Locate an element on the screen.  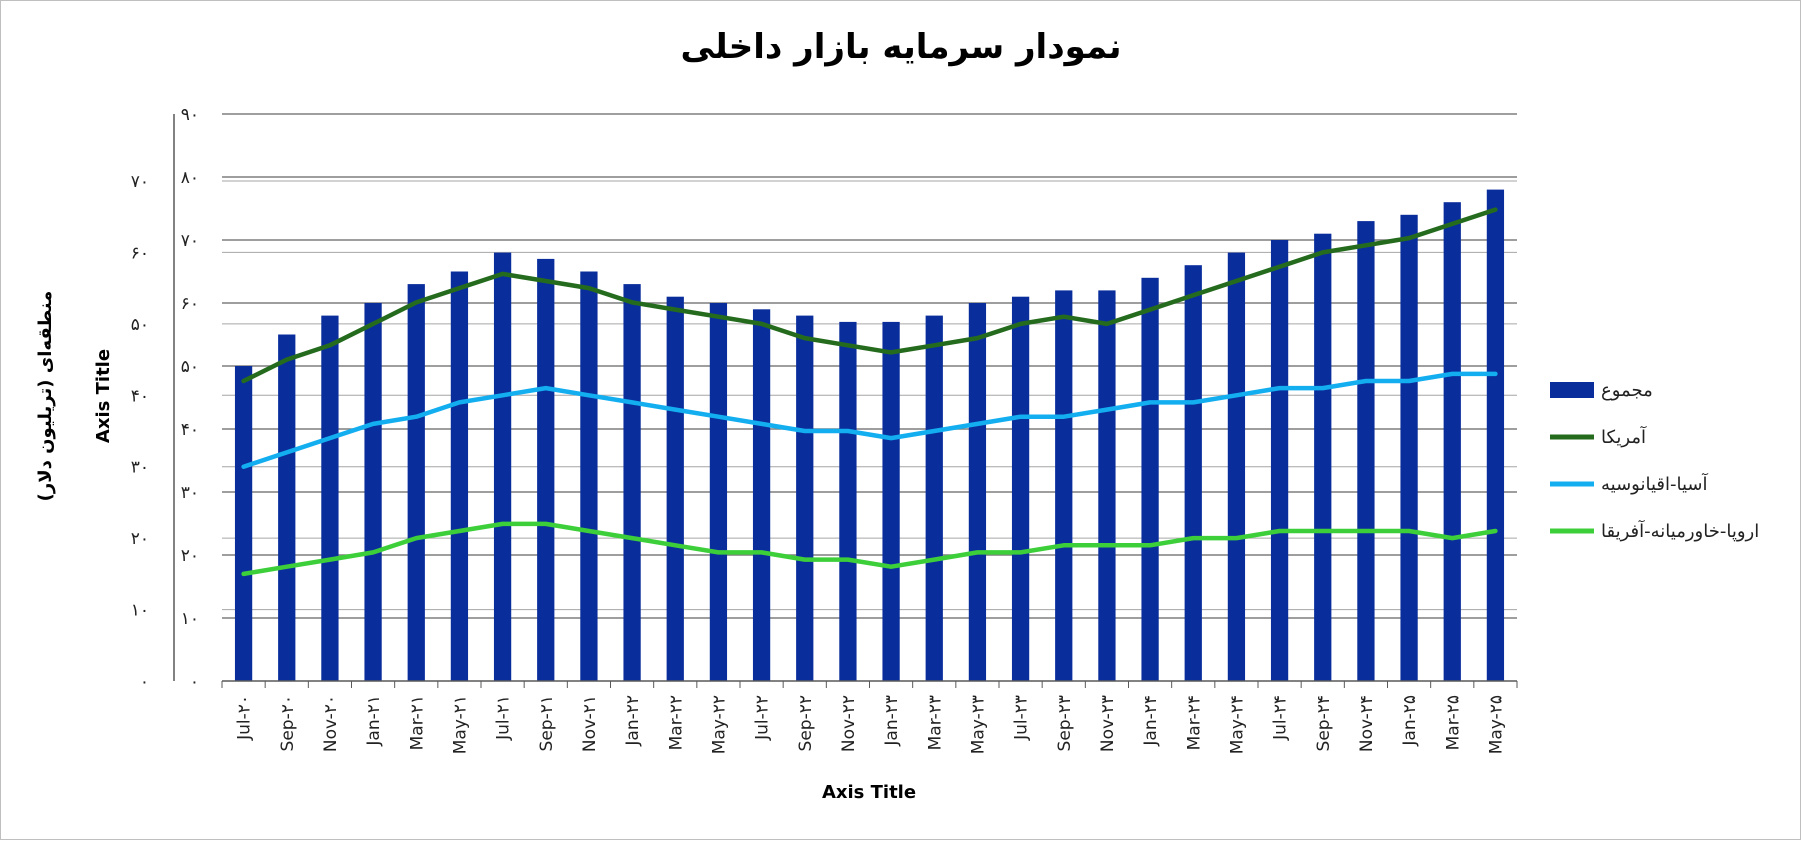
x-tick-label: May-۲۳ is located at coordinates (978, 724).